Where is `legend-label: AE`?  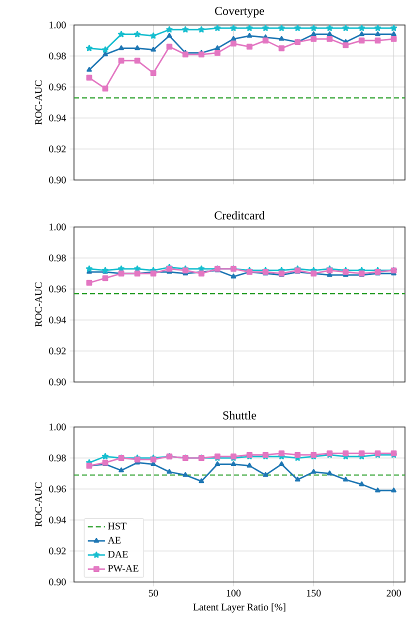
legend-label: AE is located at coordinates (114, 540).